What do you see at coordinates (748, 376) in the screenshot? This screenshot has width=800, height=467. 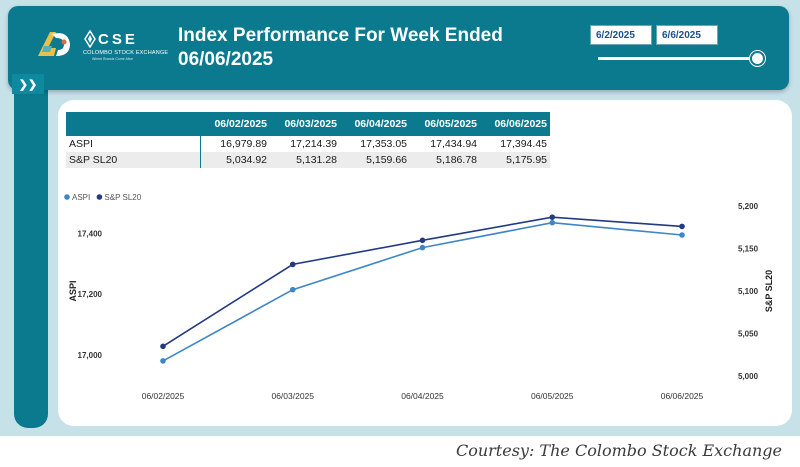 I see `y2-tick-label: 5,000` at bounding box center [748, 376].